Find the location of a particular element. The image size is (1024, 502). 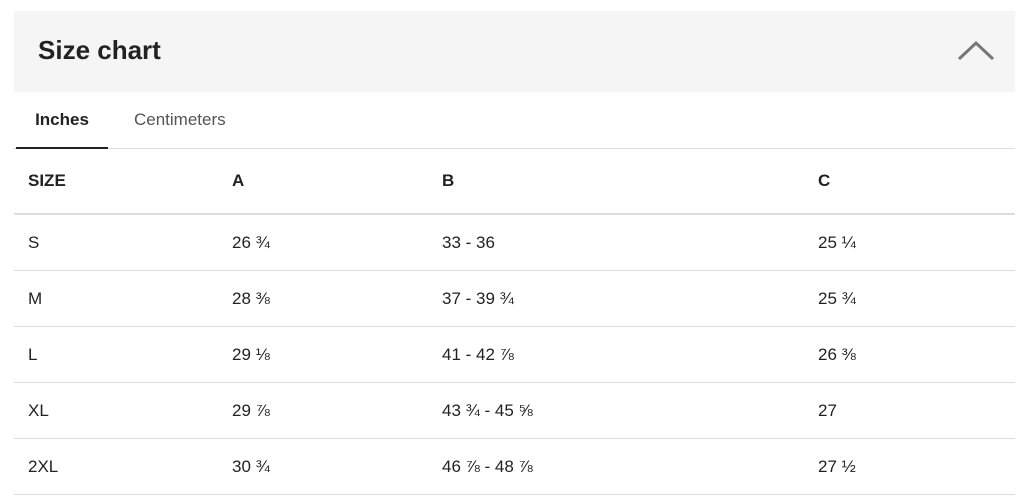

cell: 27 is located at coordinates (909, 410).